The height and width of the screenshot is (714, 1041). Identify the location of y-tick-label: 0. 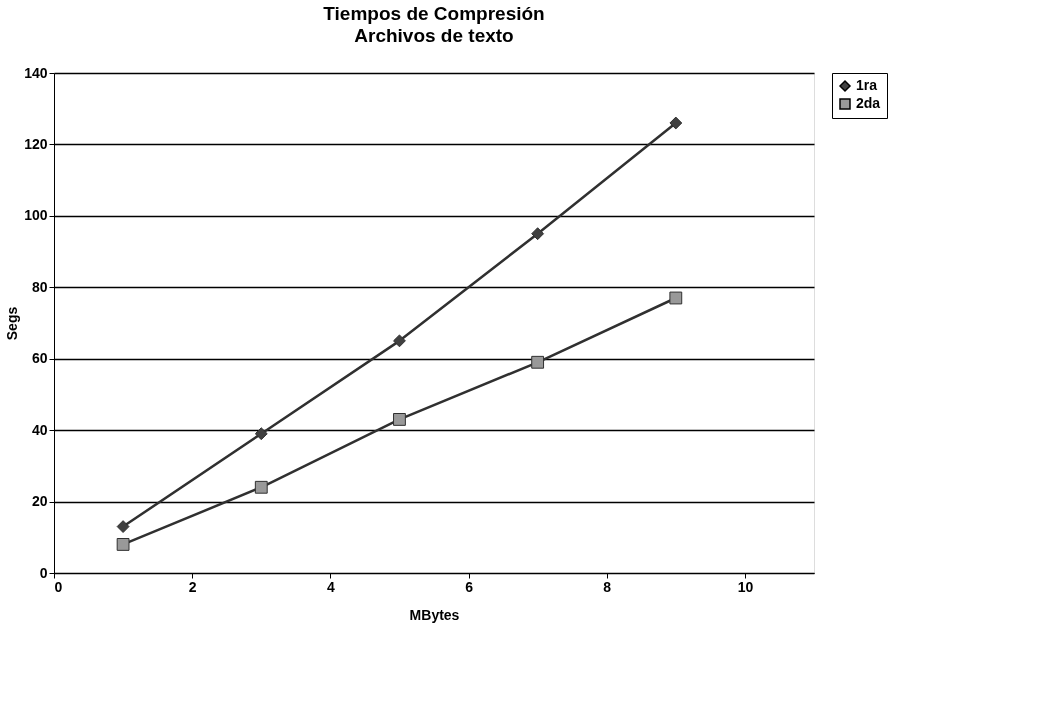
(43, 572).